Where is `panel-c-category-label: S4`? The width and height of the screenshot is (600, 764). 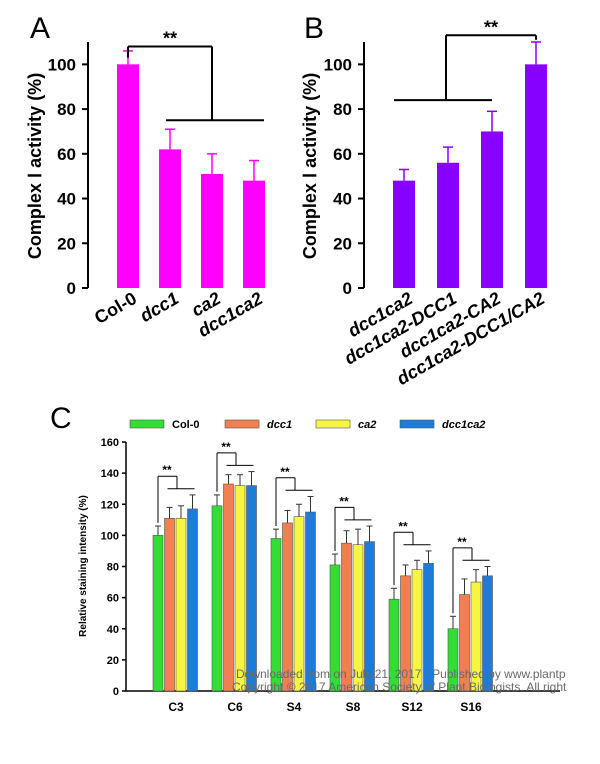
panel-c-category-label: S4 is located at coordinates (294, 707).